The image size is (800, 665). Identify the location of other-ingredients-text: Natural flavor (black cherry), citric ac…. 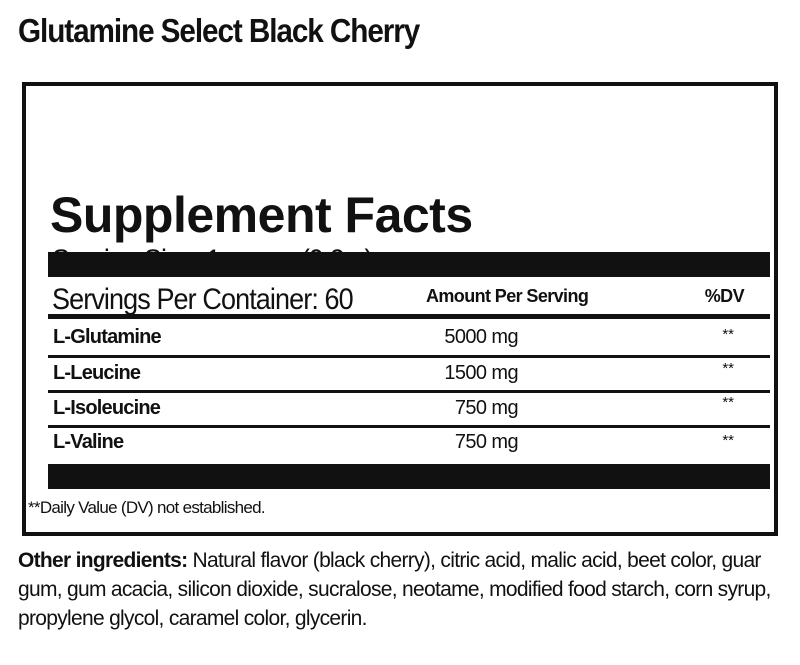
(394, 589).